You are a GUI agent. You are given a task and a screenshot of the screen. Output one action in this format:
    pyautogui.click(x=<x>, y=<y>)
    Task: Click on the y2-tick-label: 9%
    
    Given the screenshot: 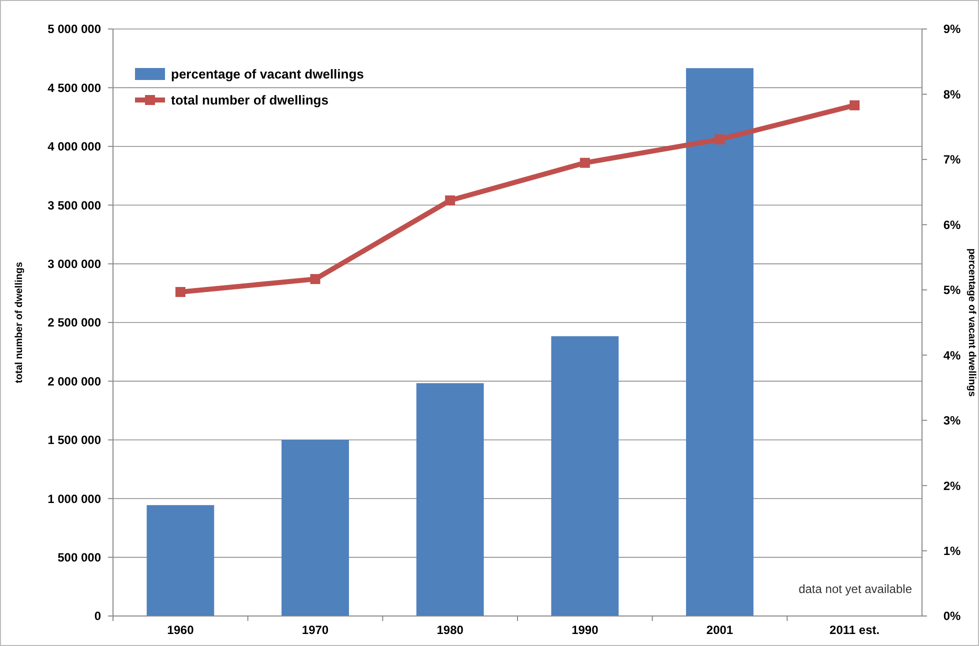 What is the action you would take?
    pyautogui.click(x=952, y=29)
    